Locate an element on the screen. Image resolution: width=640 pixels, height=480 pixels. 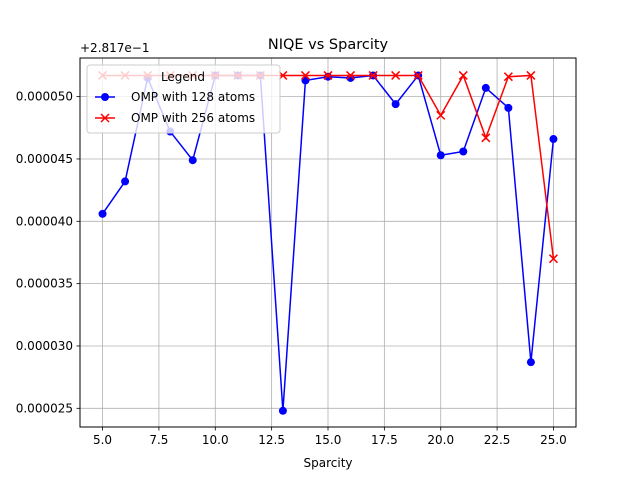
x-tick-label: 15.0 is located at coordinates (328, 440).